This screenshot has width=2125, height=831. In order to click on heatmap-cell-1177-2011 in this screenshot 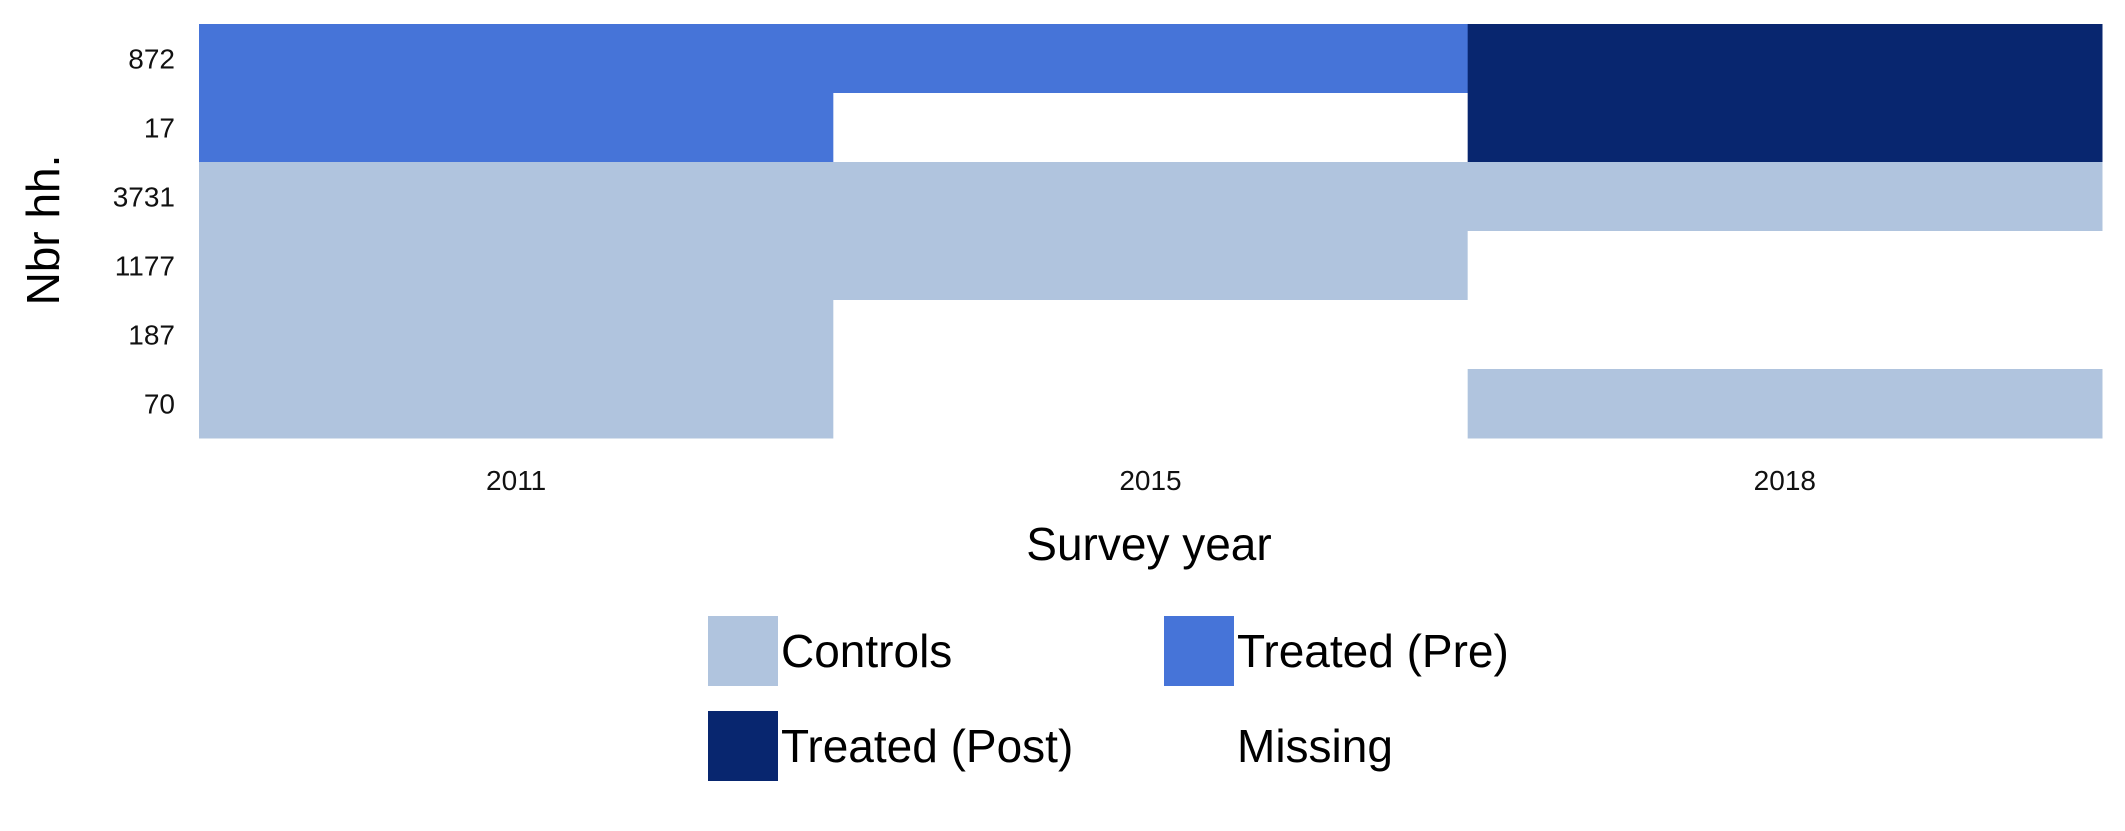, I will do `click(516, 266)`.